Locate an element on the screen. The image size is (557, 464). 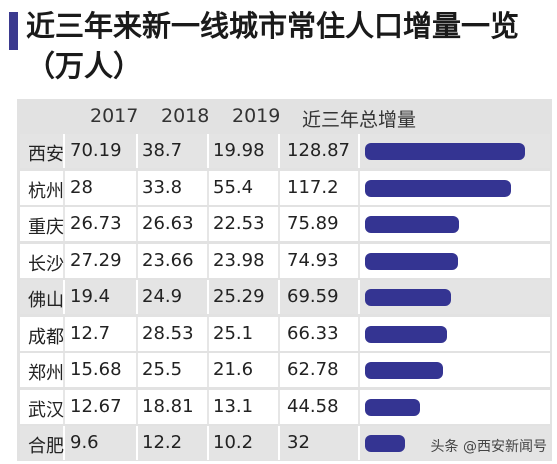
city-name: 武汉 is located at coordinates (46, 410).